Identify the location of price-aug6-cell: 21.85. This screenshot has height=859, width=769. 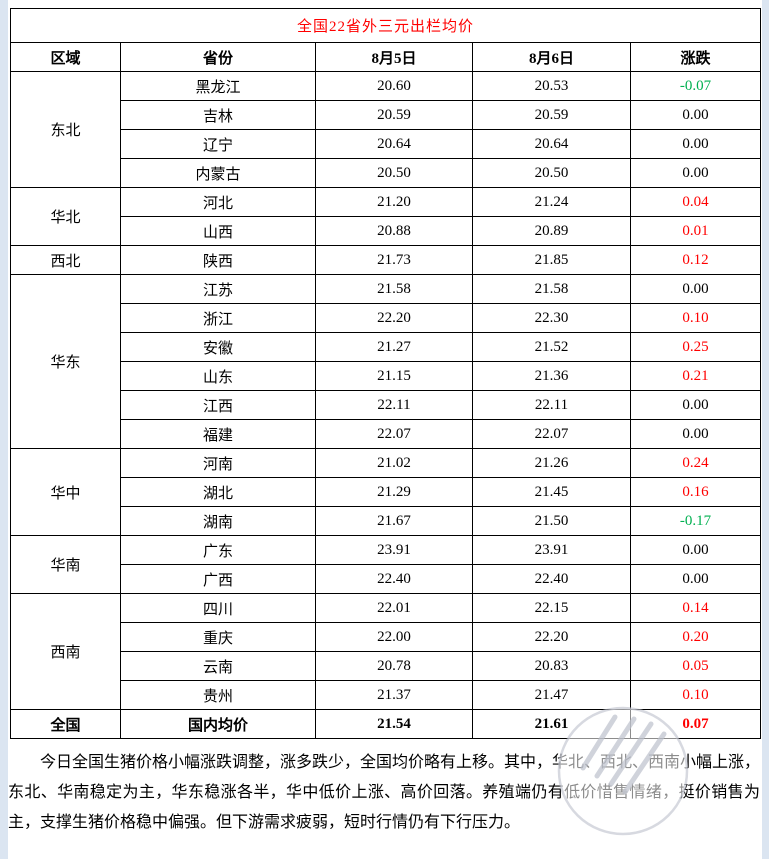
(551, 260).